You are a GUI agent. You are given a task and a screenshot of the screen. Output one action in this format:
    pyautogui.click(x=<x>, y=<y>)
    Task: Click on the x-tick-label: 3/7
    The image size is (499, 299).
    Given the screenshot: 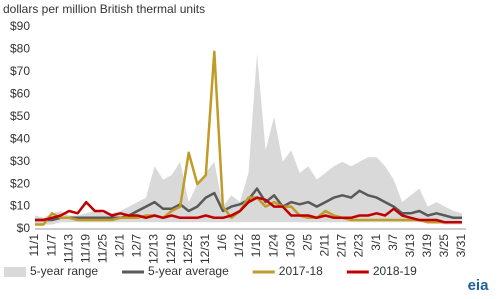 What is the action you would take?
    pyautogui.click(x=393, y=242)
    